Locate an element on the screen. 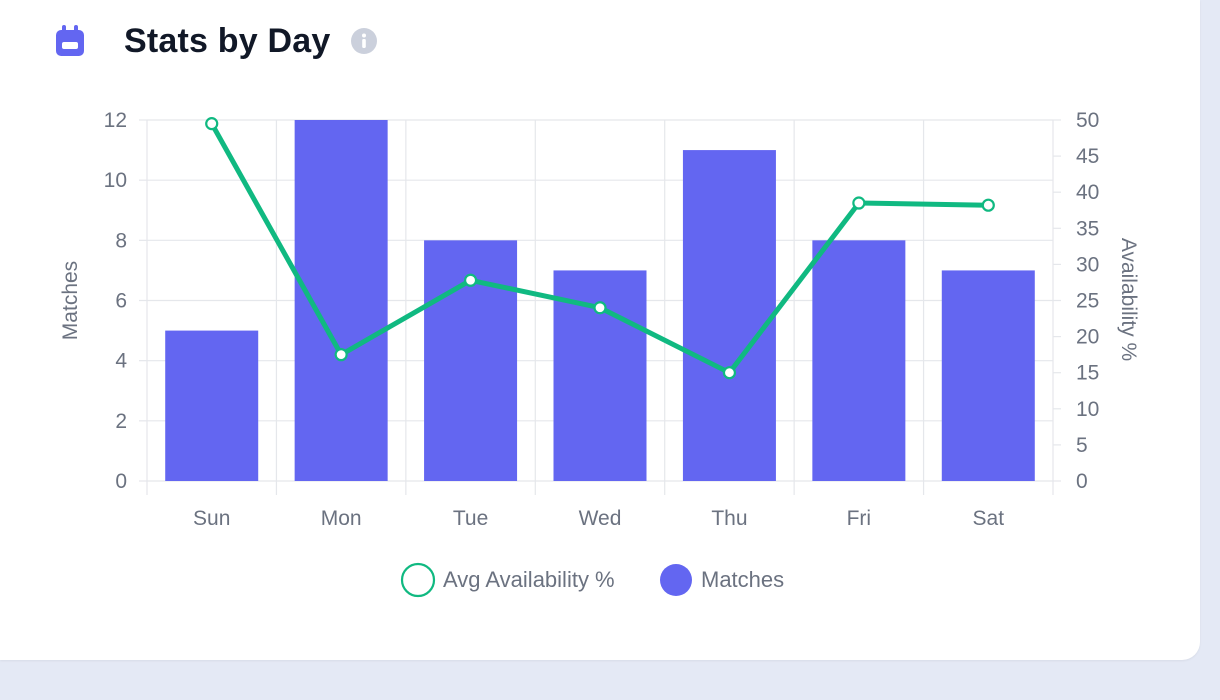  bar-sat is located at coordinates (988, 375).